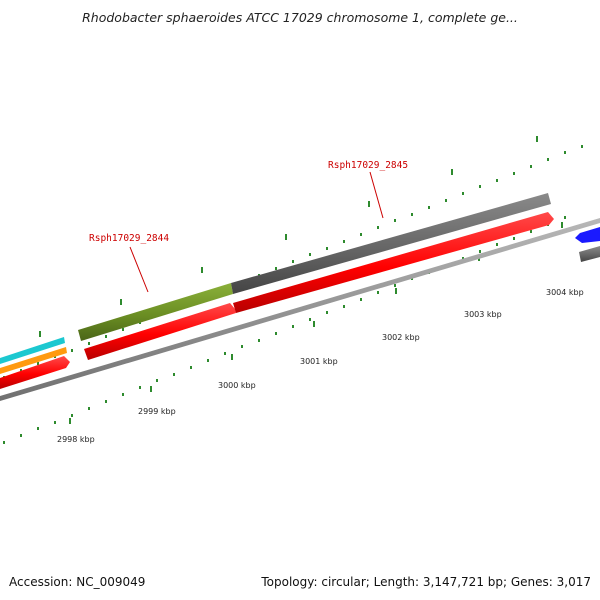 The width and height of the screenshot is (600, 600). What do you see at coordinates (319, 361) in the screenshot?
I see `scale-label-3001: 3001 kbp` at bounding box center [319, 361].